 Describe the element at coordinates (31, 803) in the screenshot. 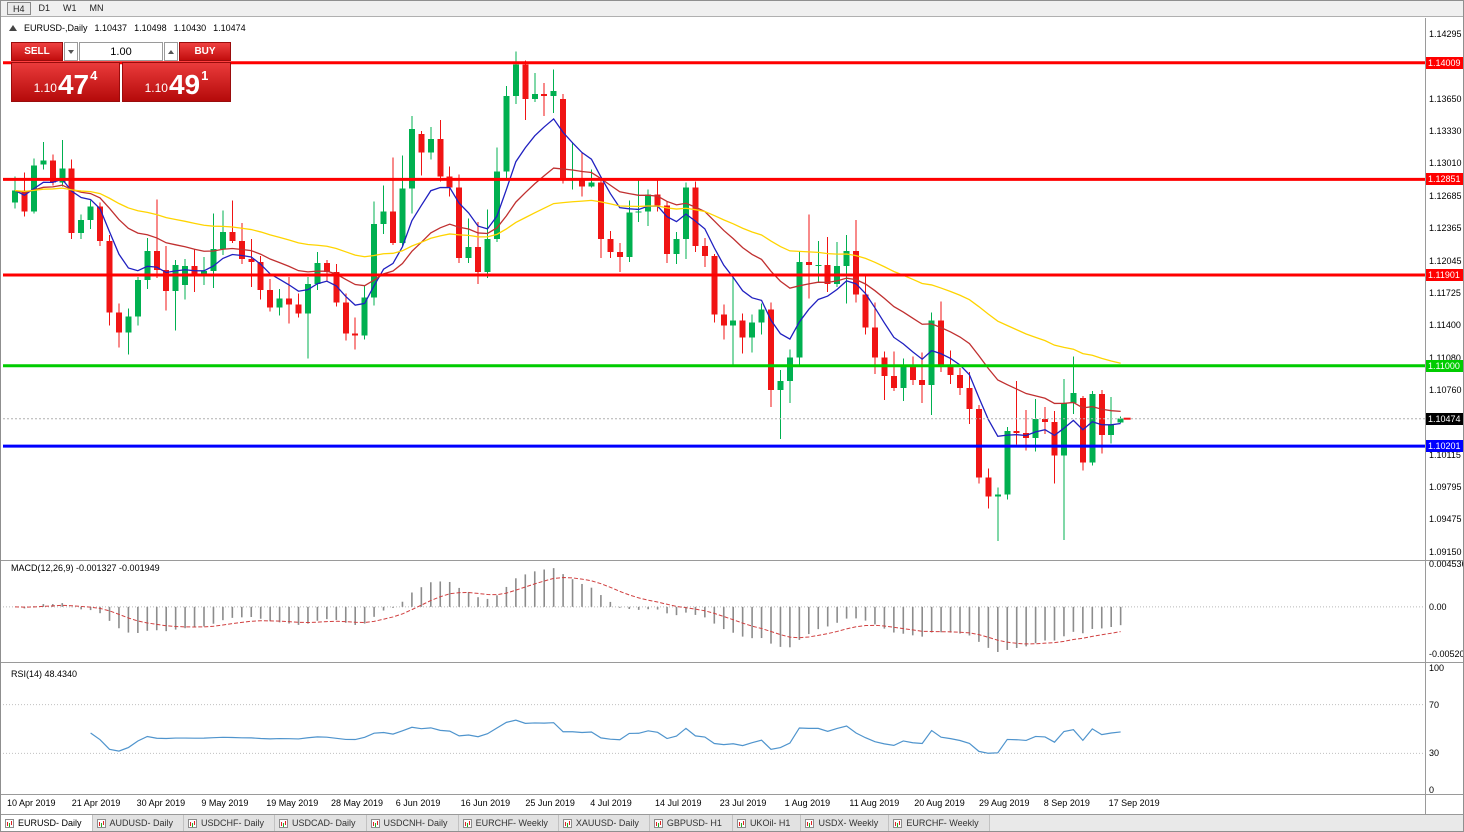

I see `date-label: 10 Apr 2019` at that location.